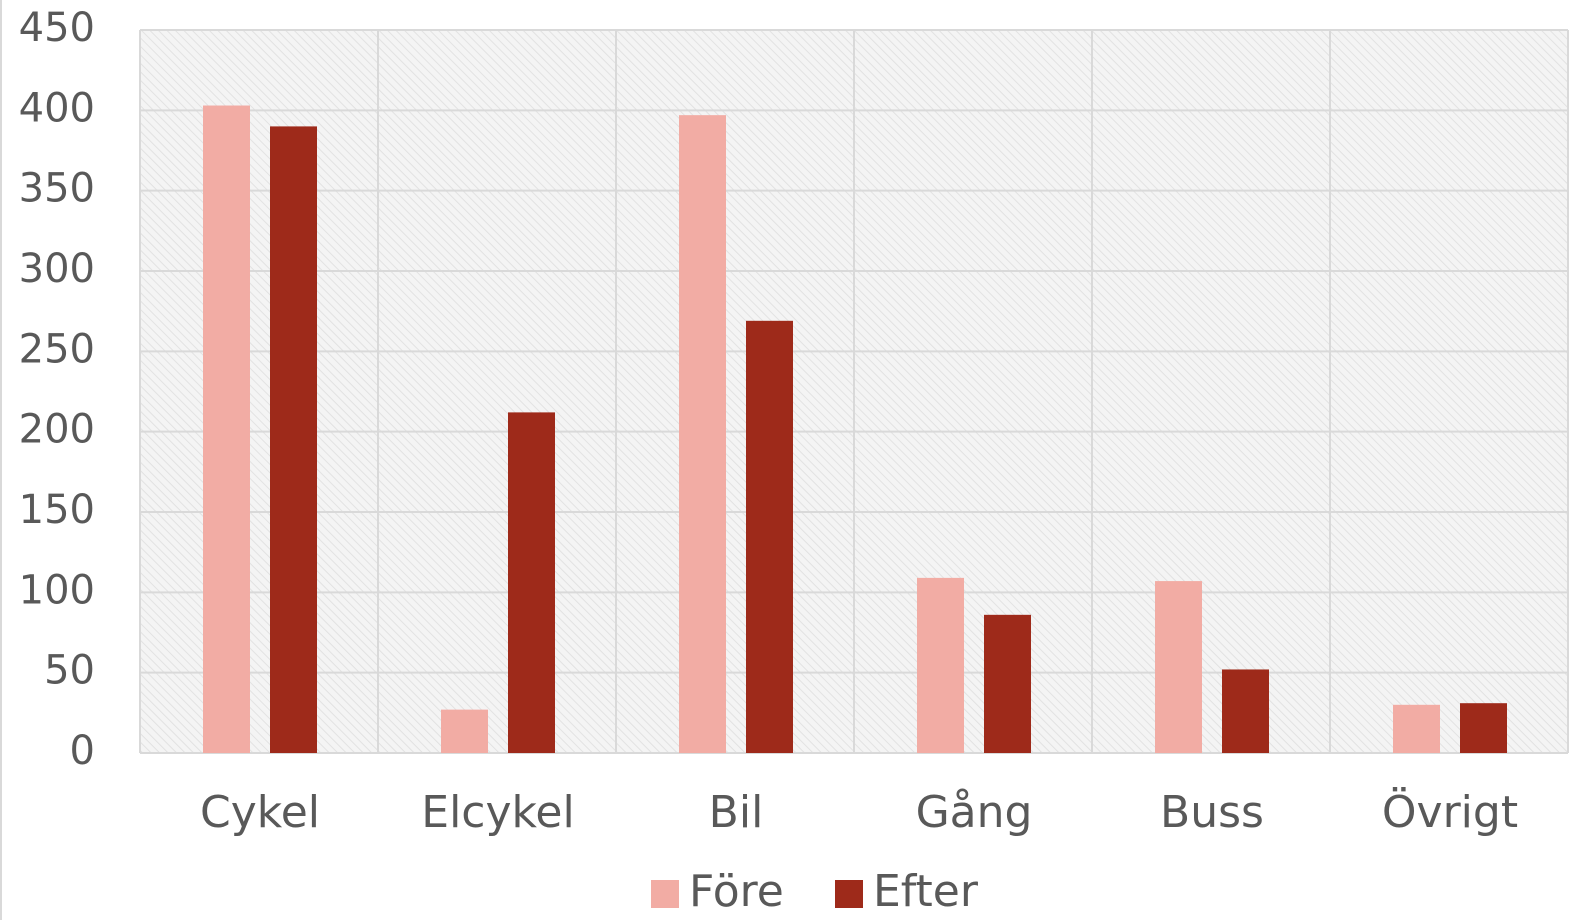 The height and width of the screenshot is (924, 1576). What do you see at coordinates (1212, 812) in the screenshot?
I see `x-tick-label: Buss` at bounding box center [1212, 812].